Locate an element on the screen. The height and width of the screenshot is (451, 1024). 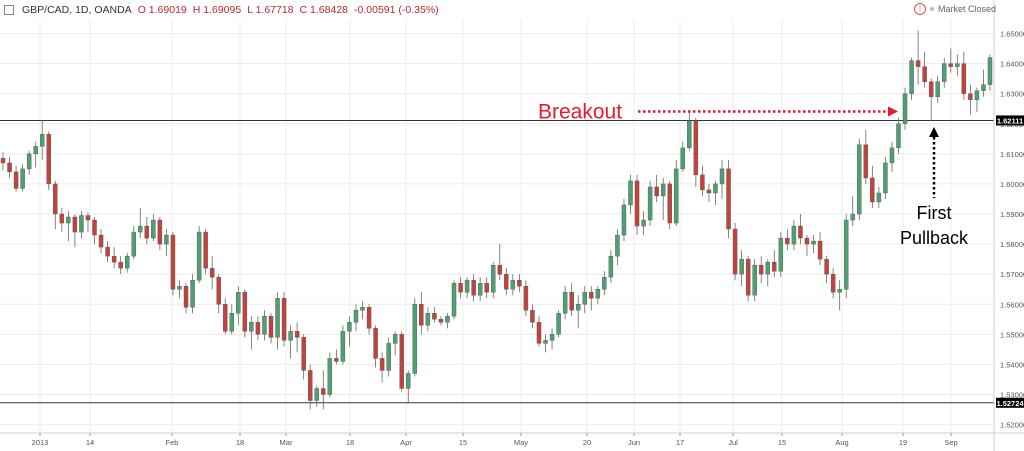
symbol-label: GBP/CAD, 1D, OANDA is located at coordinates (77, 10).